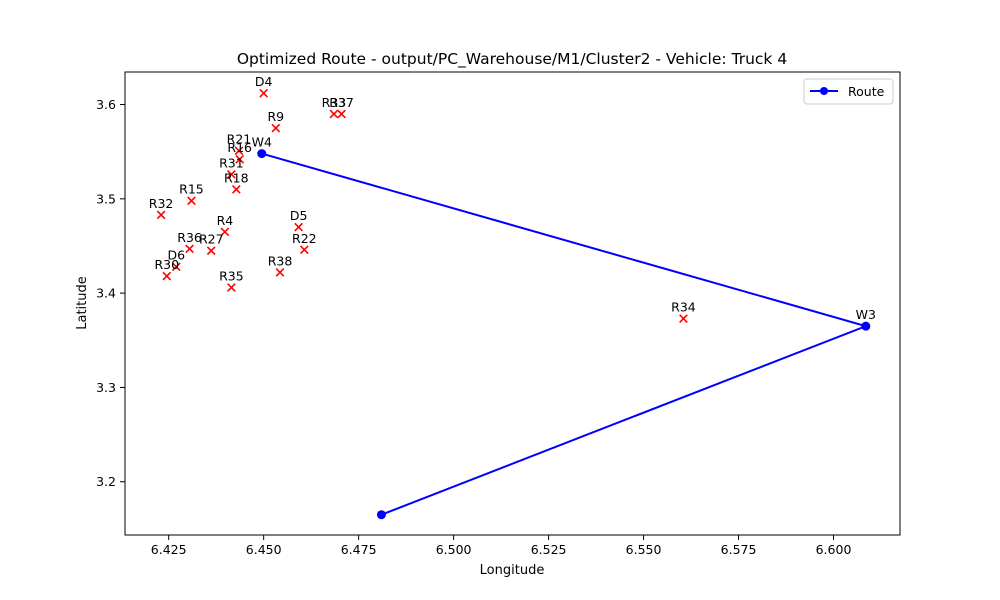 The height and width of the screenshot is (600, 1000). What do you see at coordinates (359, 549) in the screenshot?
I see `x-tick-label: 6.475` at bounding box center [359, 549].